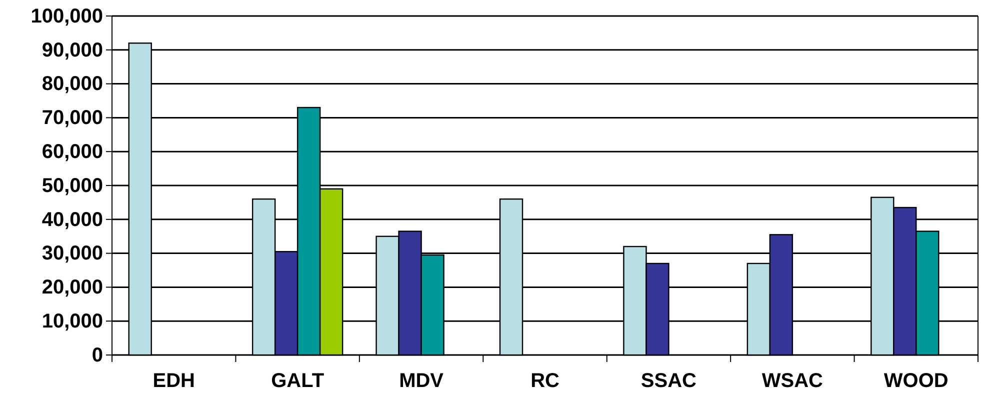 This screenshot has height=400, width=982. What do you see at coordinates (72, 287) in the screenshot?
I see `y-tick-label: 20,000` at bounding box center [72, 287].